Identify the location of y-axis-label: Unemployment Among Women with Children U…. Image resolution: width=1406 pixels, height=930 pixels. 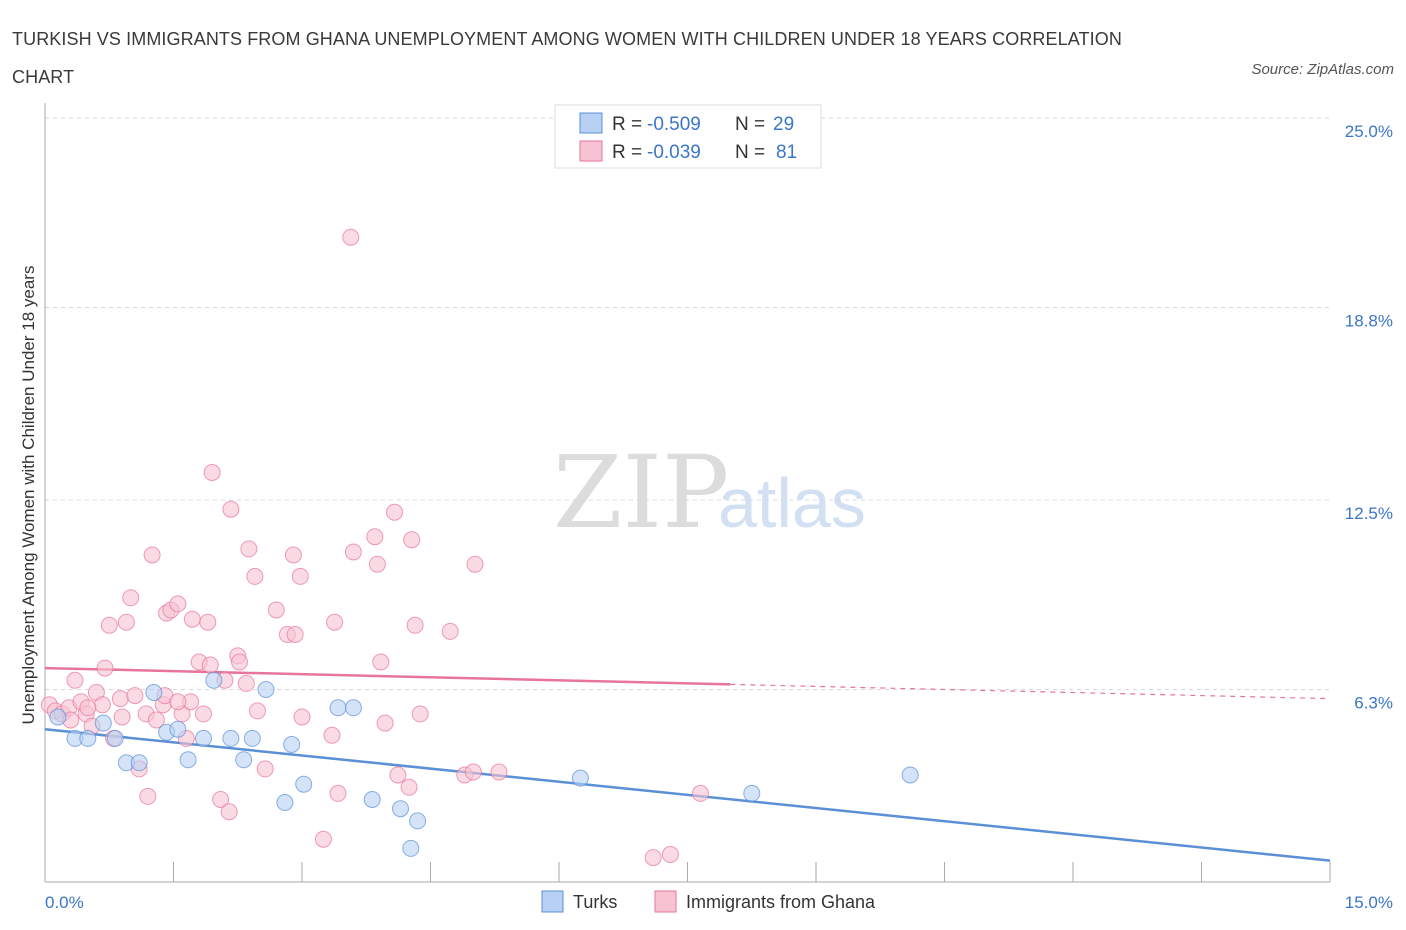
(28, 495).